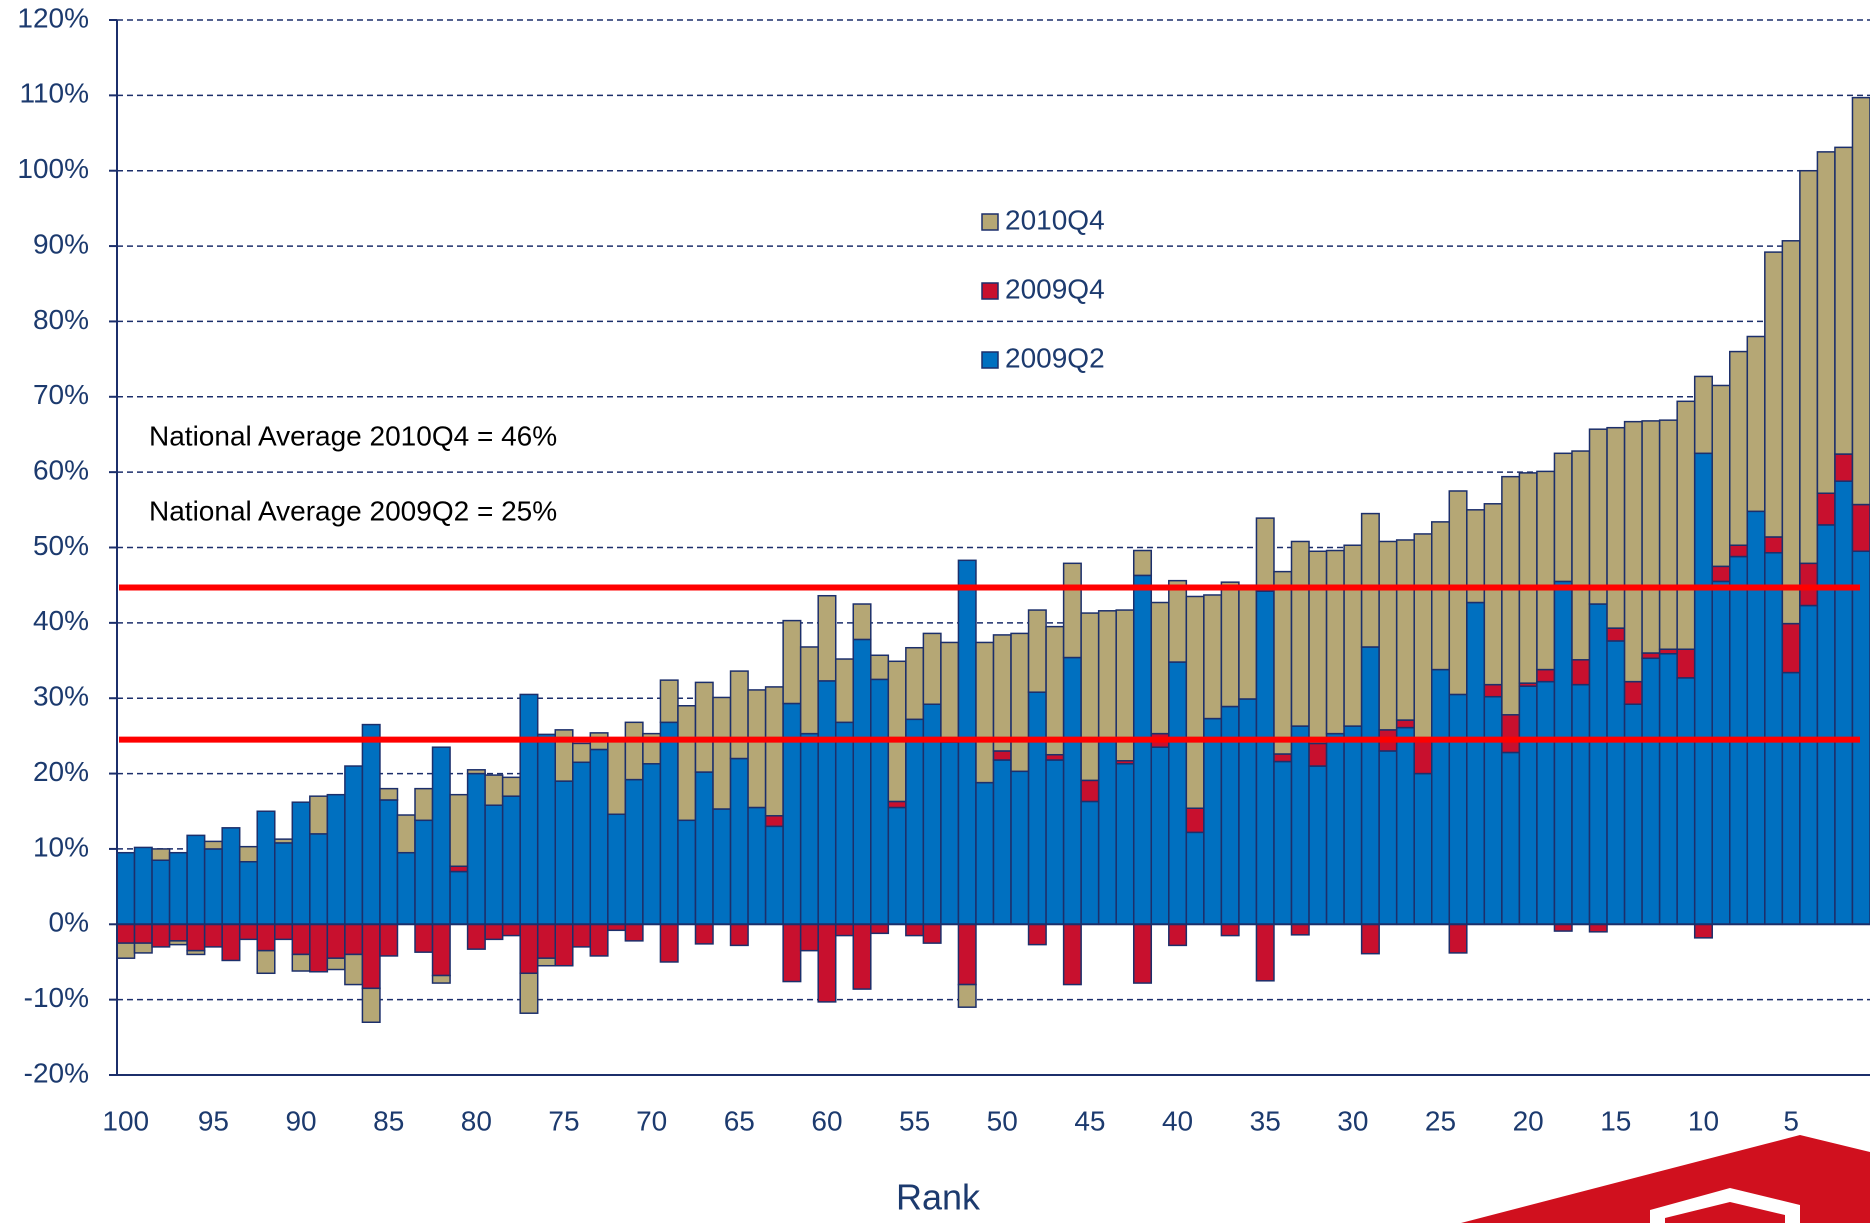 The width and height of the screenshot is (1870, 1223). Describe the element at coordinates (739, 1120) in the screenshot. I see `x-tick-label: 65` at that location.